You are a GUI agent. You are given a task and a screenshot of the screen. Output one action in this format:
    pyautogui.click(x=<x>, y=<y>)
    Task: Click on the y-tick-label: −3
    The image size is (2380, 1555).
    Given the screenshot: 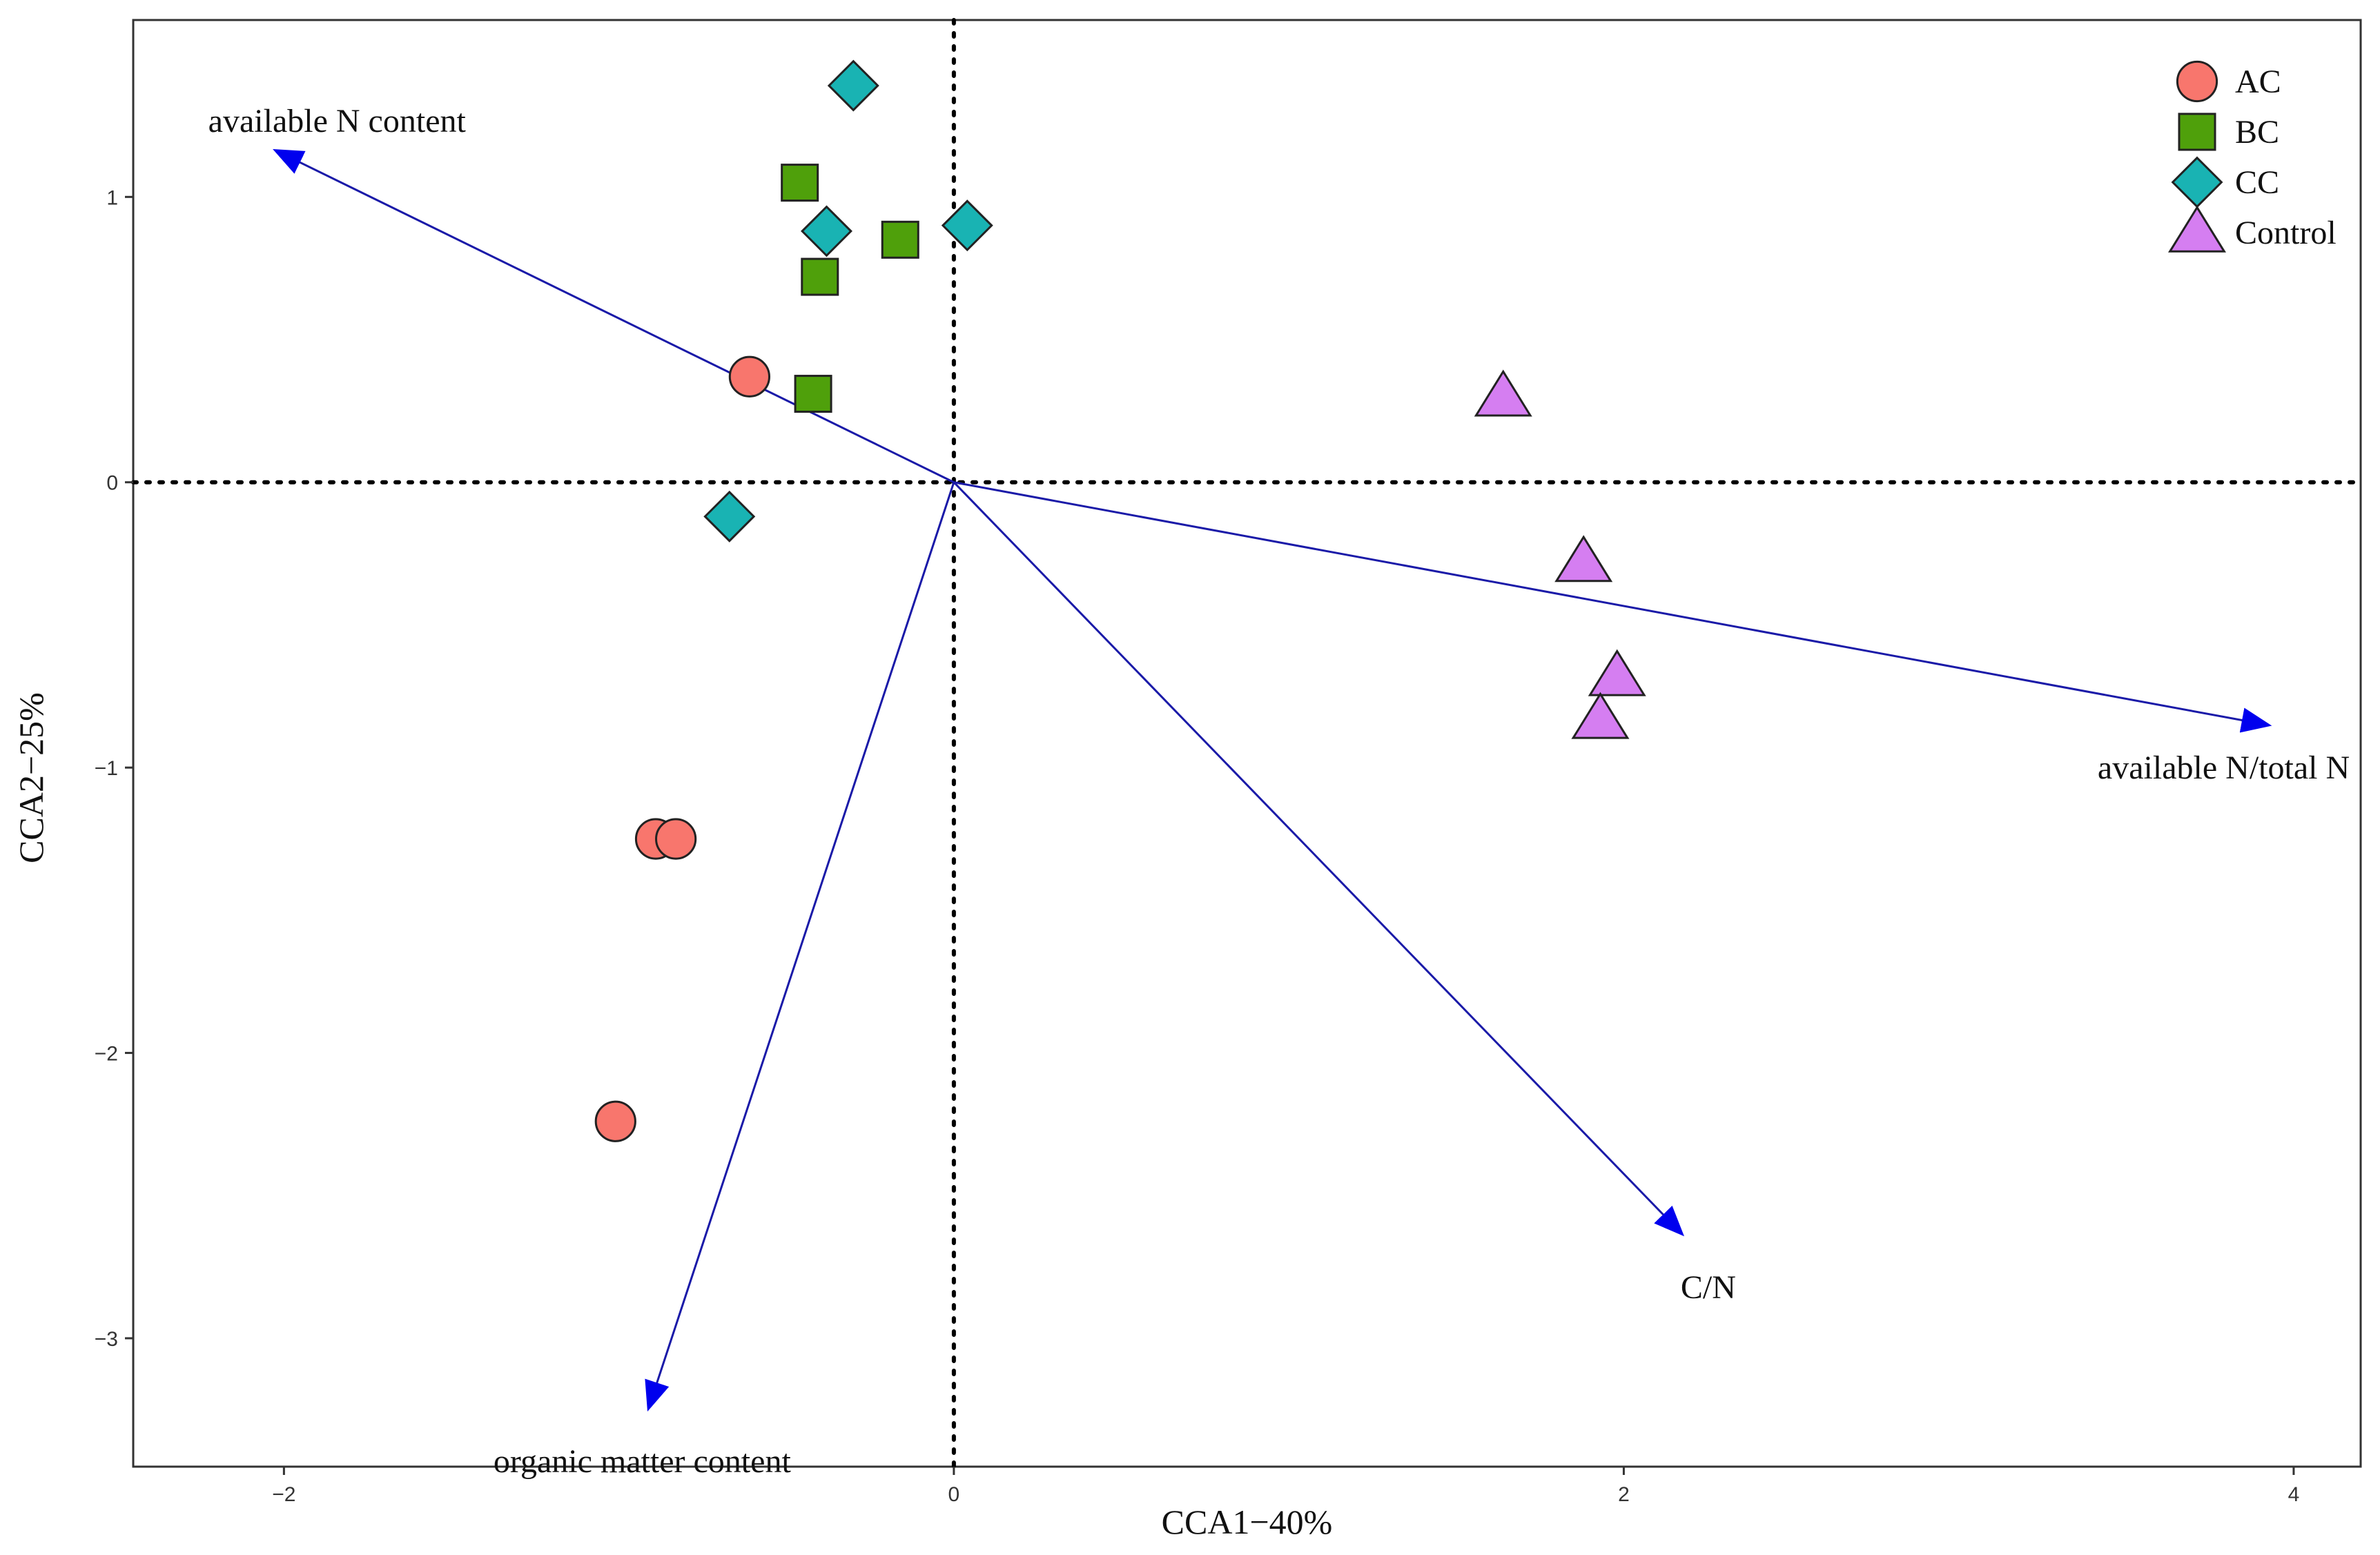 What is the action you would take?
    pyautogui.click(x=106, y=1339)
    